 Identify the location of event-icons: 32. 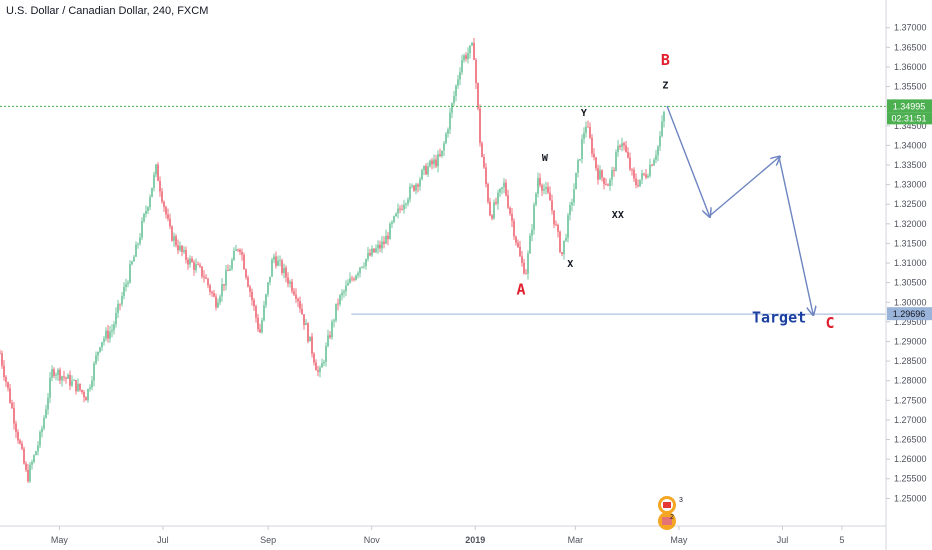
(670, 513).